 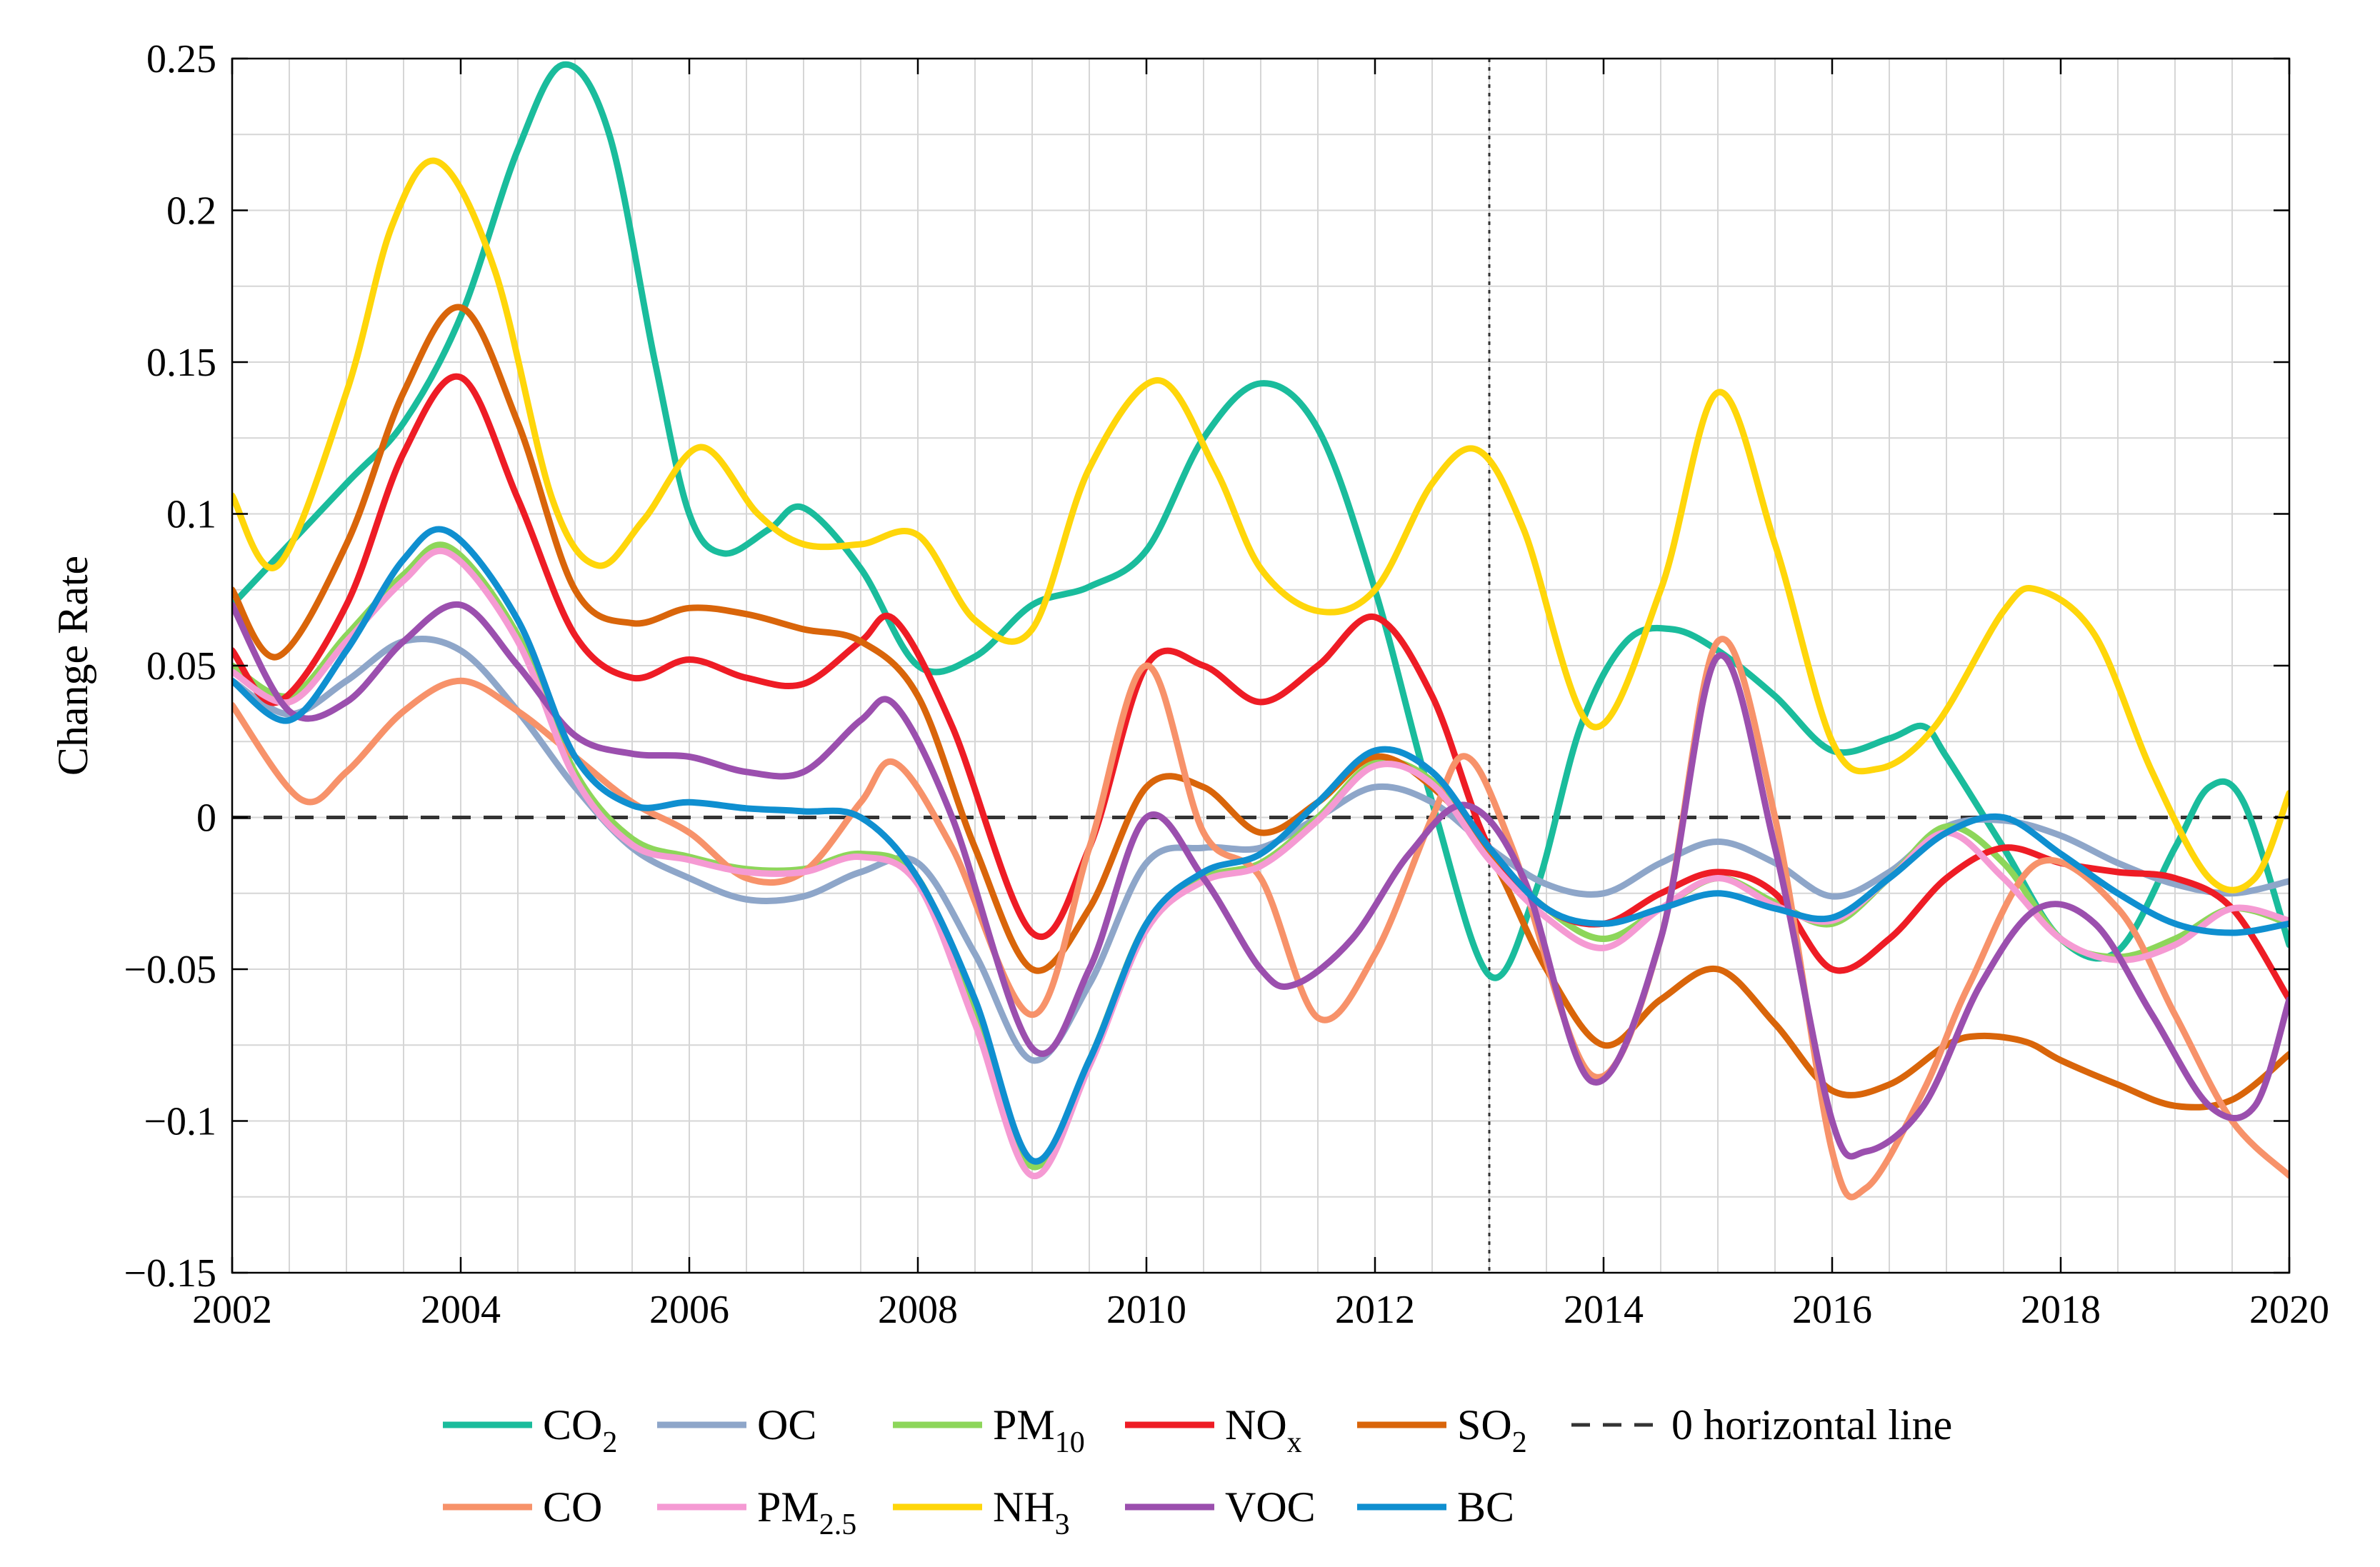 I want to click on y-tick-label: 0.15, so click(x=181, y=363).